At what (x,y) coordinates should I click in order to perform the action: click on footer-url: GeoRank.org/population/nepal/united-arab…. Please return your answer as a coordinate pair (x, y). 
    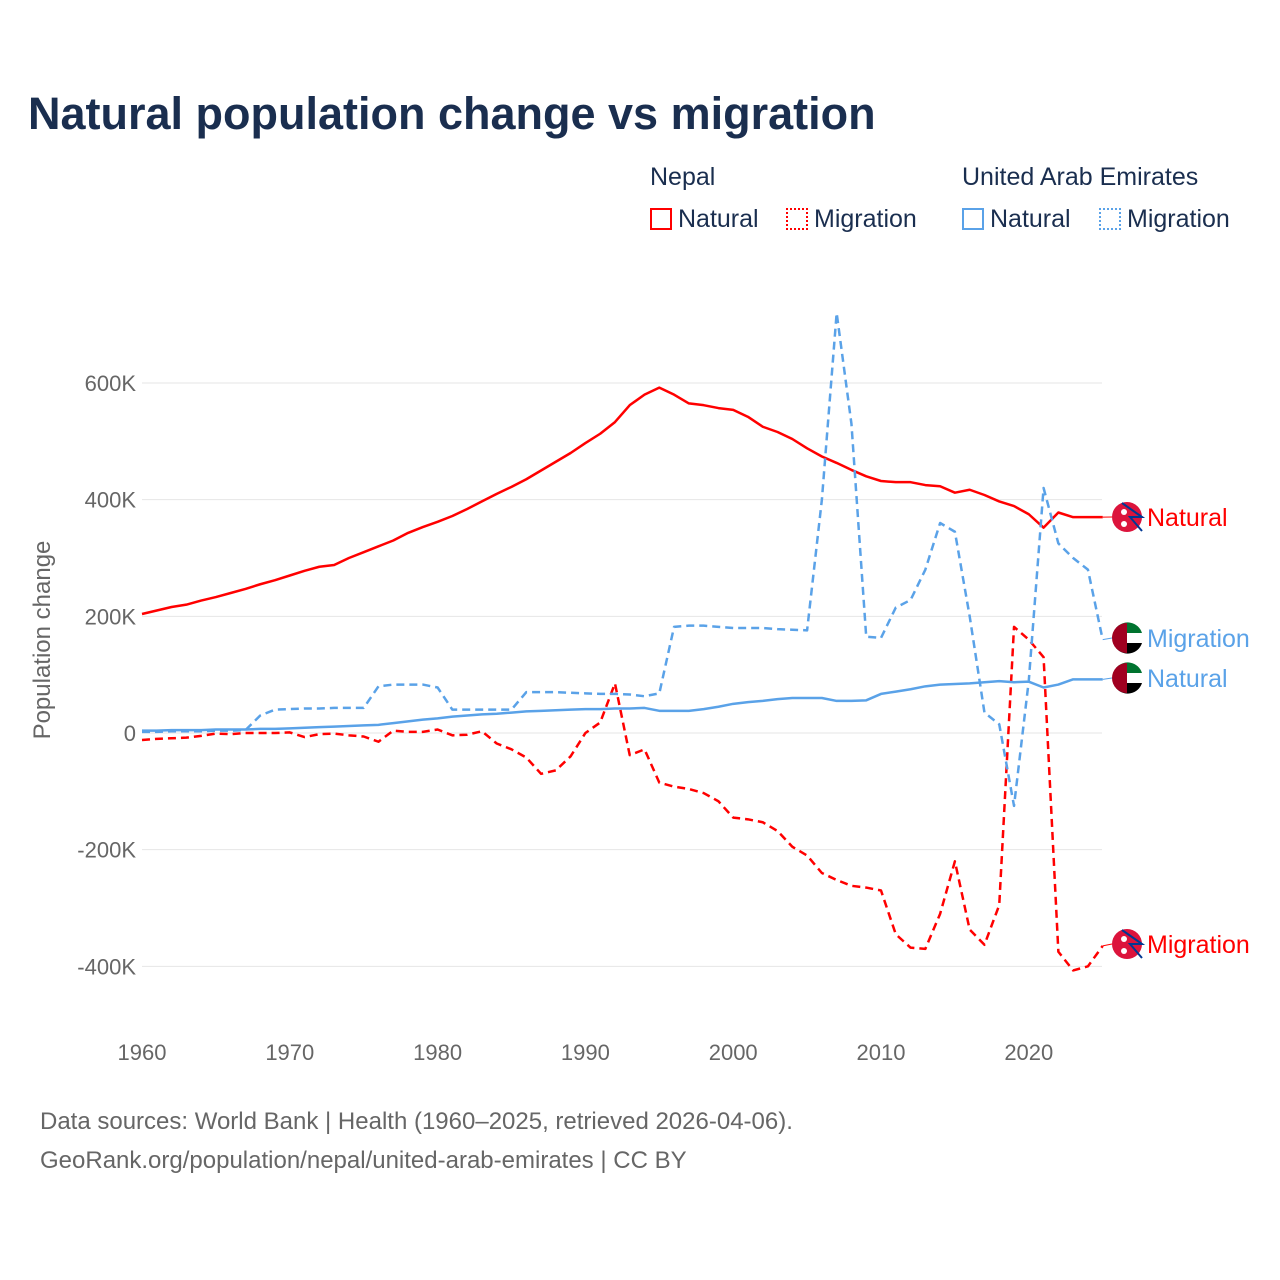
    Looking at the image, I should click on (363, 1160).